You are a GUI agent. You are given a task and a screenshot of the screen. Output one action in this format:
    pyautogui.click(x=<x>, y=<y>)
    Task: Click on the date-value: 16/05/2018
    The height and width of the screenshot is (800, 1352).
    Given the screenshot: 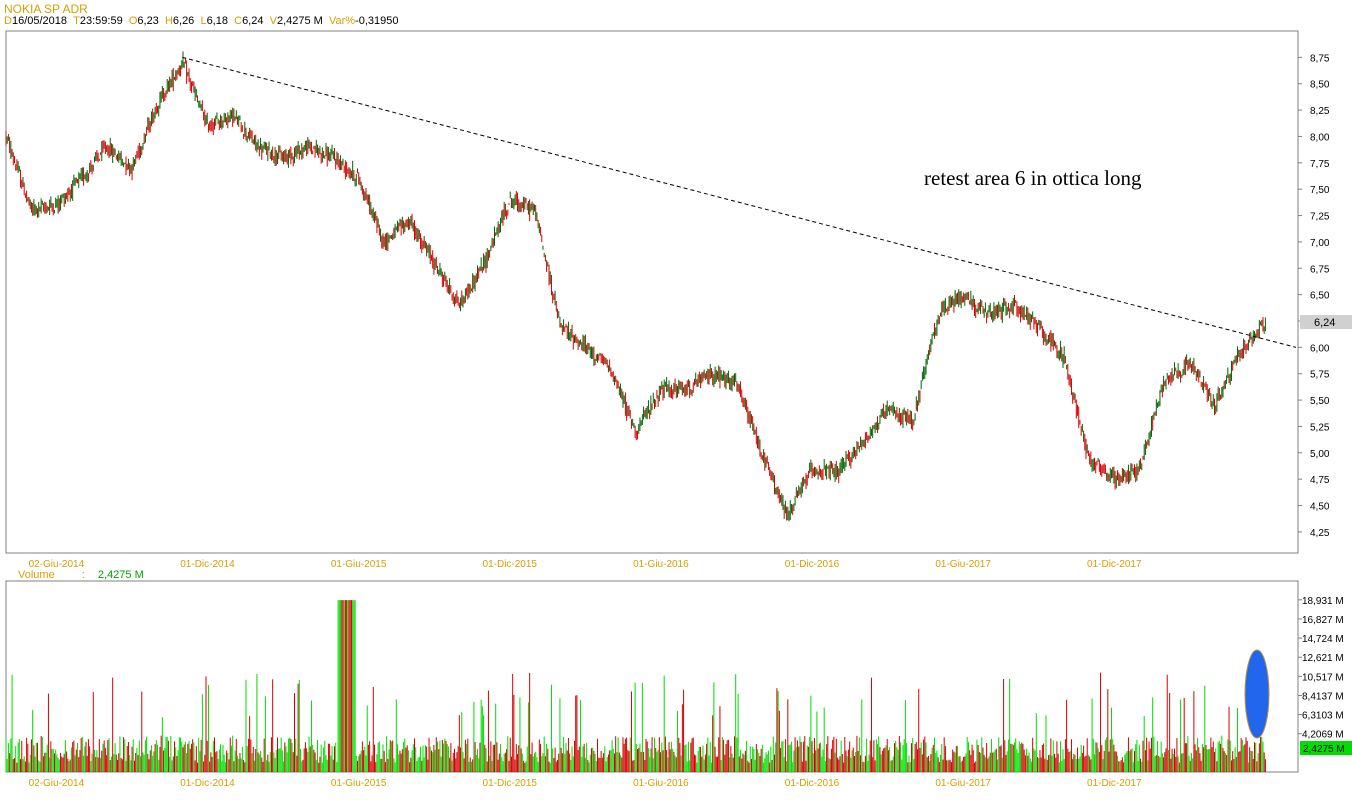 What is the action you would take?
    pyautogui.click(x=39, y=21)
    